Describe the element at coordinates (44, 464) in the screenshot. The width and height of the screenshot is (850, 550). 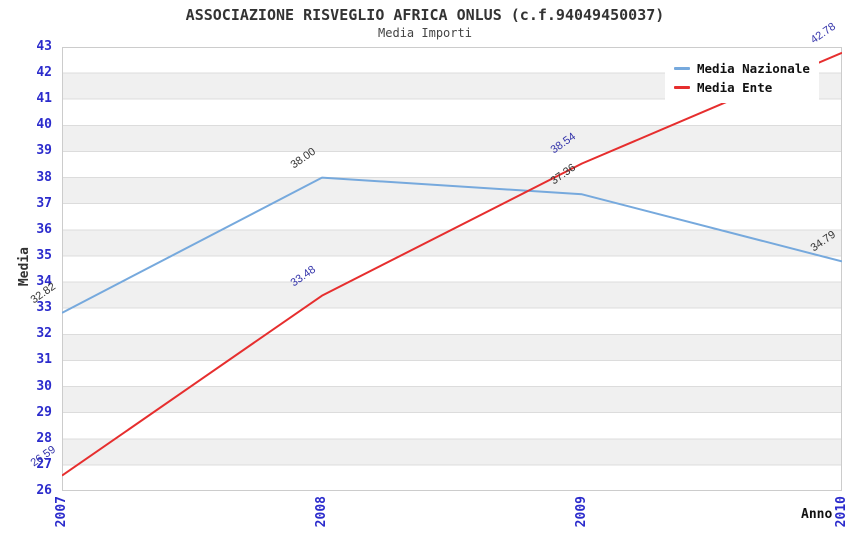
I see `y-tick-label: 27` at that location.